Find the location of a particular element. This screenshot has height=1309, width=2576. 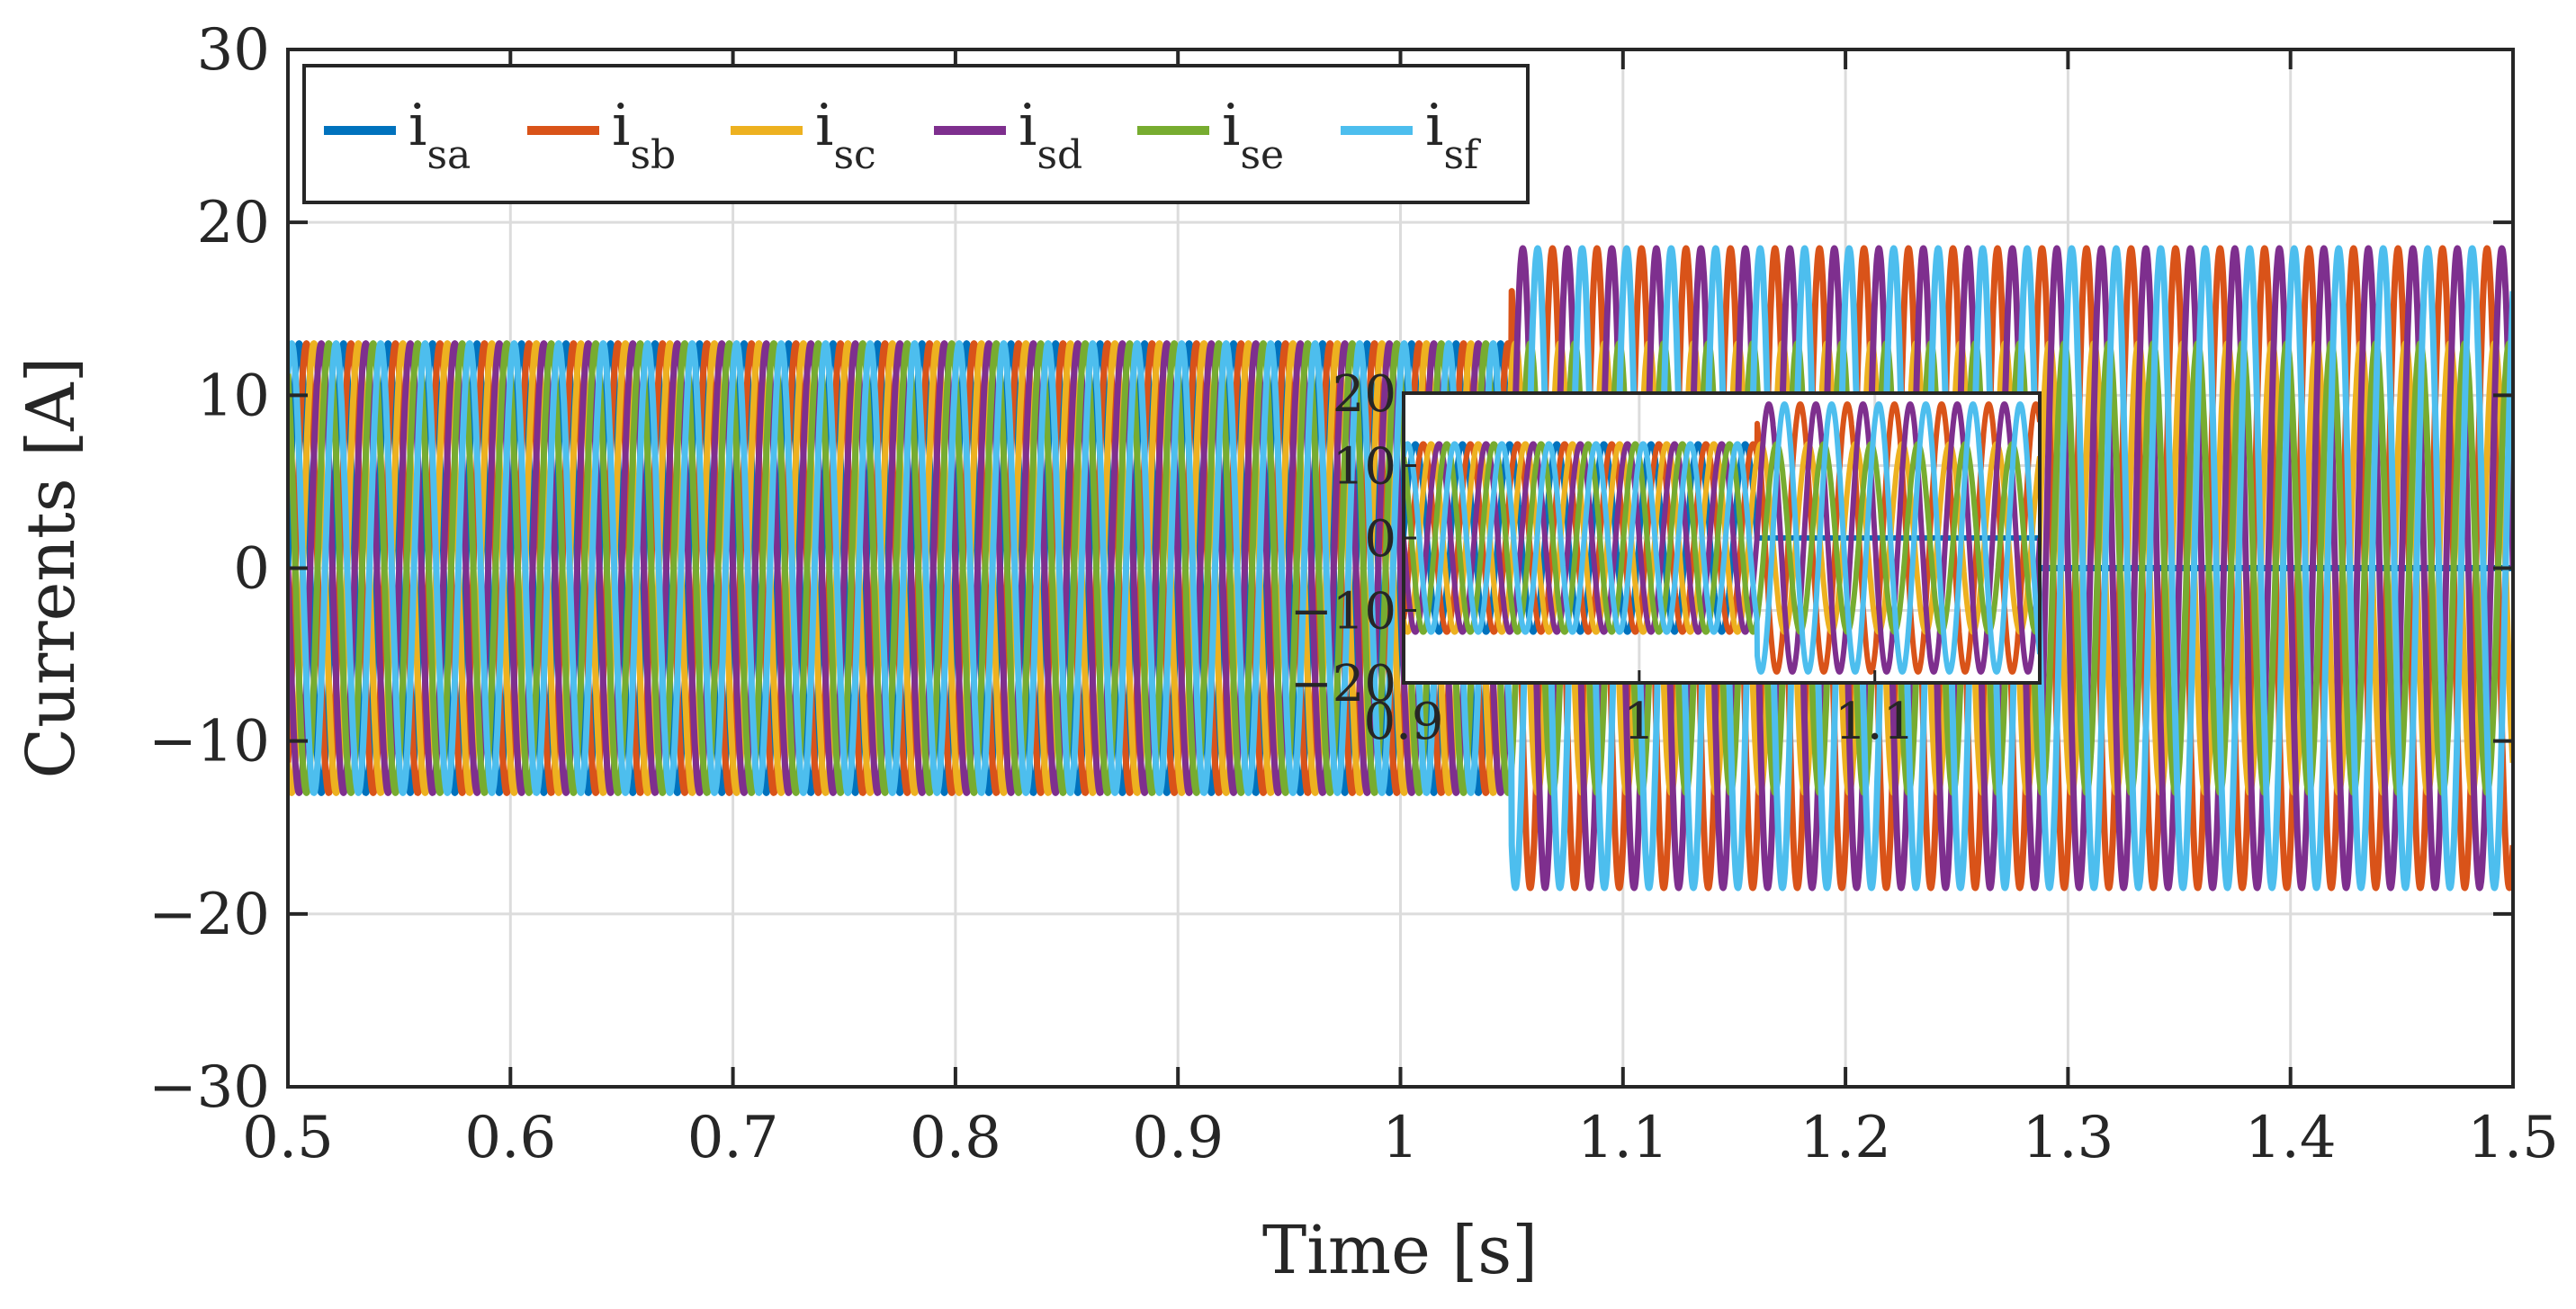

inset-series-line-sa is located at coordinates (1722, 538).